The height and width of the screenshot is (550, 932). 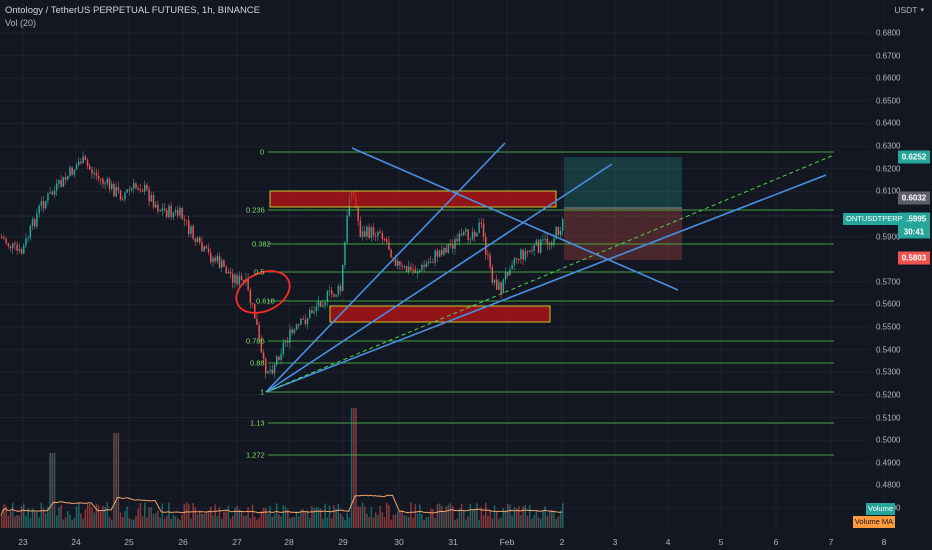 I want to click on price-tick: 0.5500, so click(x=888, y=327).